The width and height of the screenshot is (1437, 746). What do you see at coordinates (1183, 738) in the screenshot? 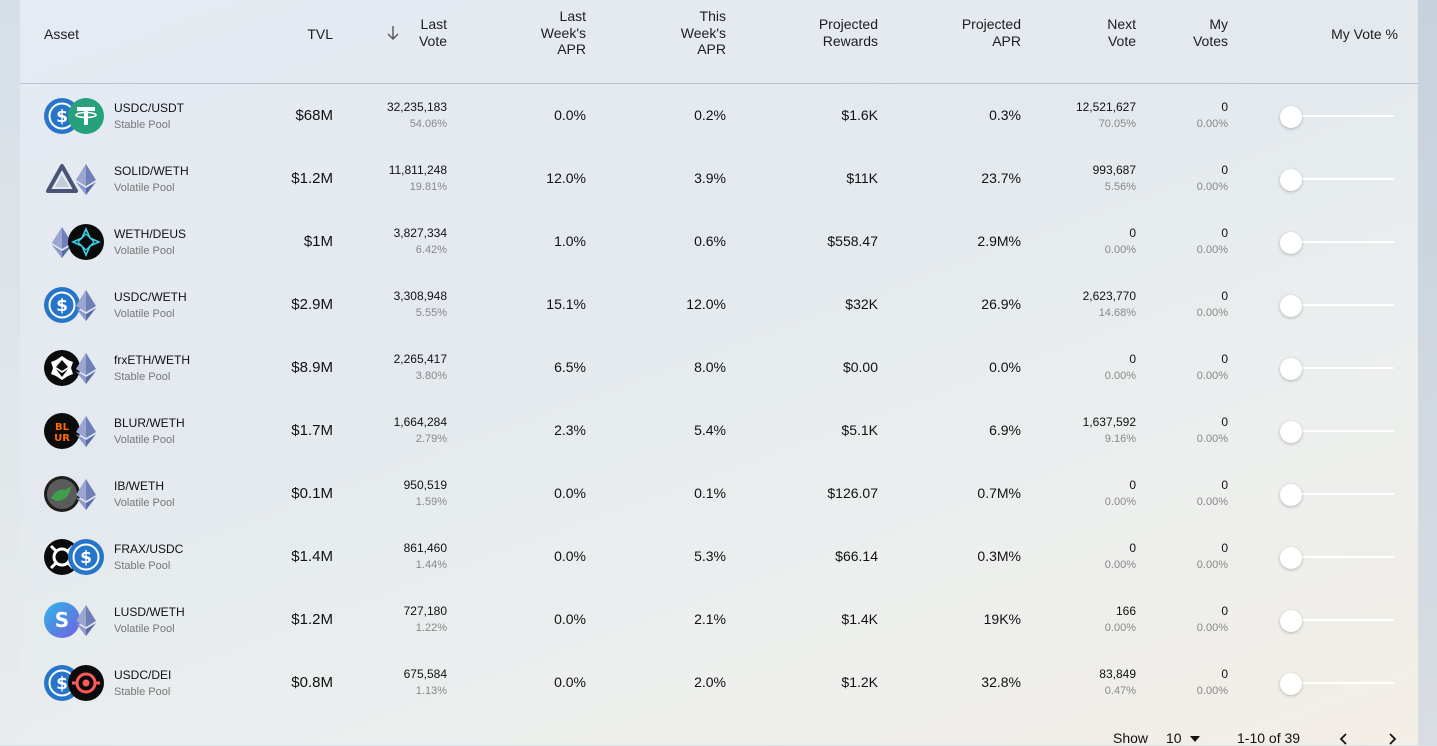
I see `page-size-select: 10` at bounding box center [1183, 738].